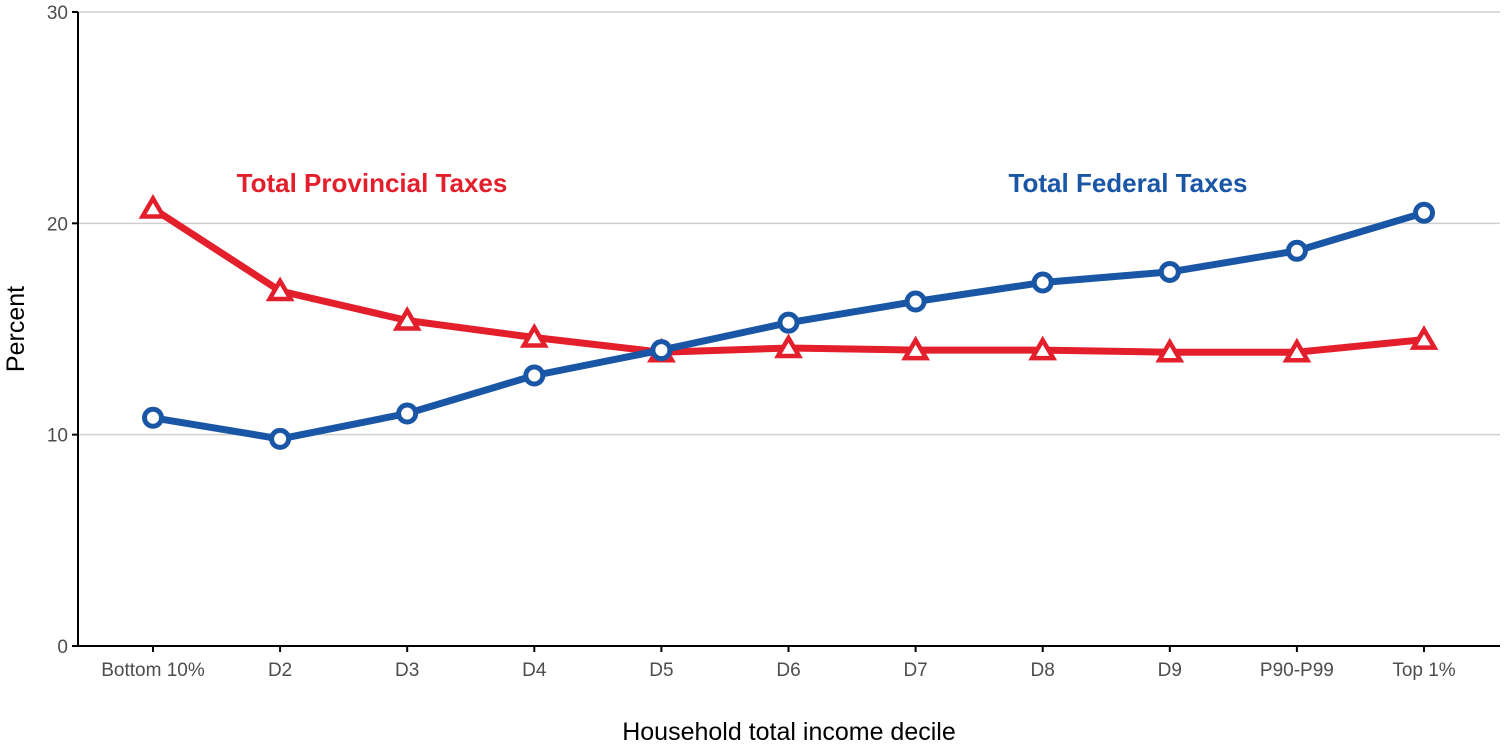 This screenshot has height=748, width=1504. What do you see at coordinates (57, 13) in the screenshot?
I see `y-tick-label: 30` at bounding box center [57, 13].